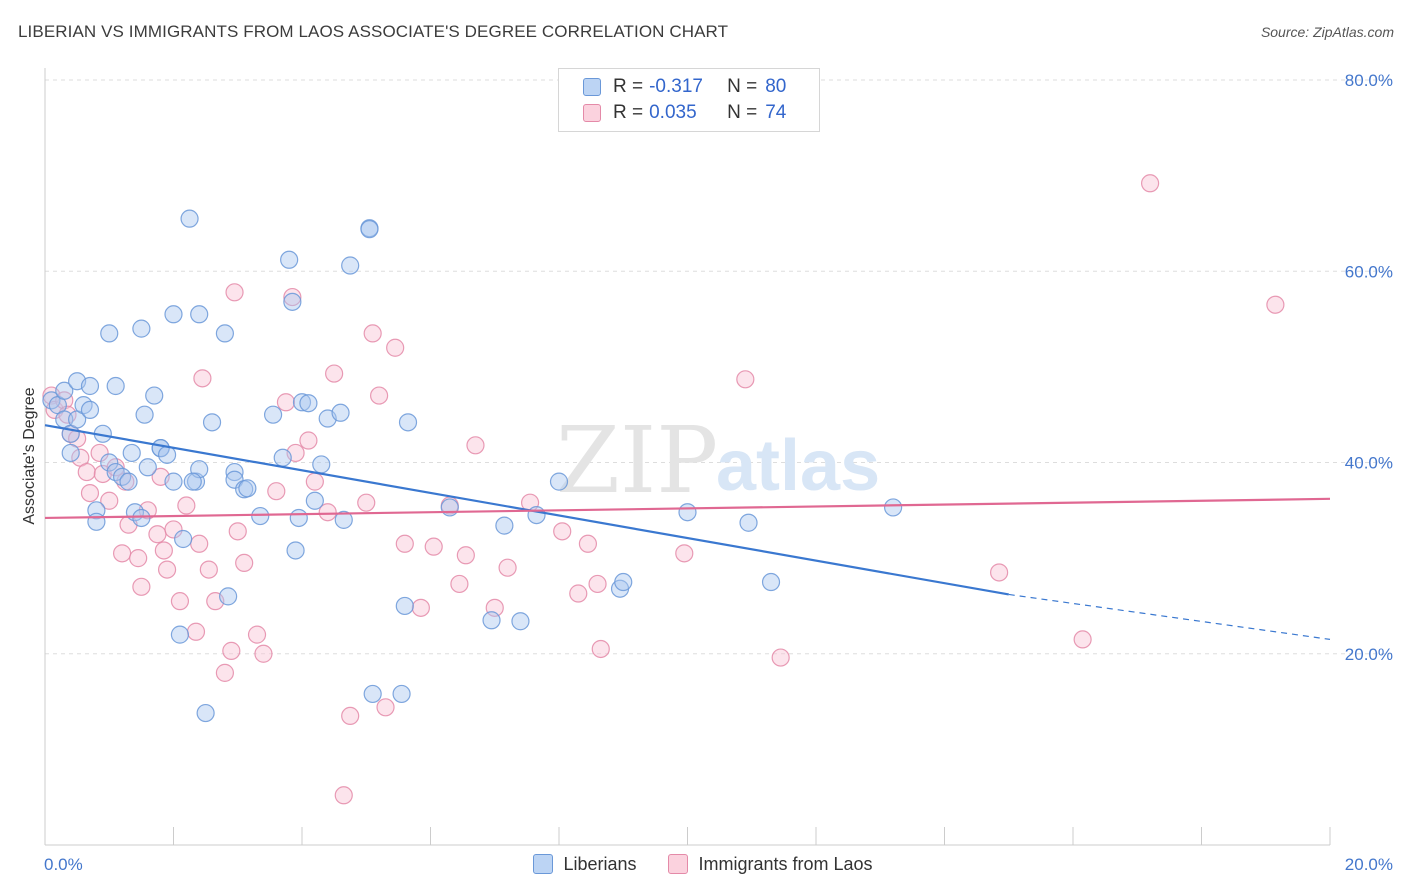 The image size is (1406, 892). I want to click on y-axis-label: Associate's Degree, so click(29, 455).